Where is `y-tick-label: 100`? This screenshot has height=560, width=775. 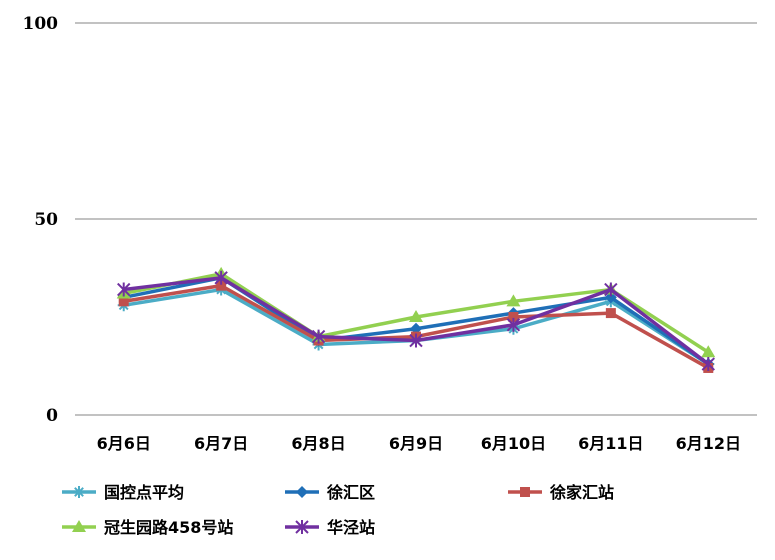
y-tick-label: 100 is located at coordinates (41, 24).